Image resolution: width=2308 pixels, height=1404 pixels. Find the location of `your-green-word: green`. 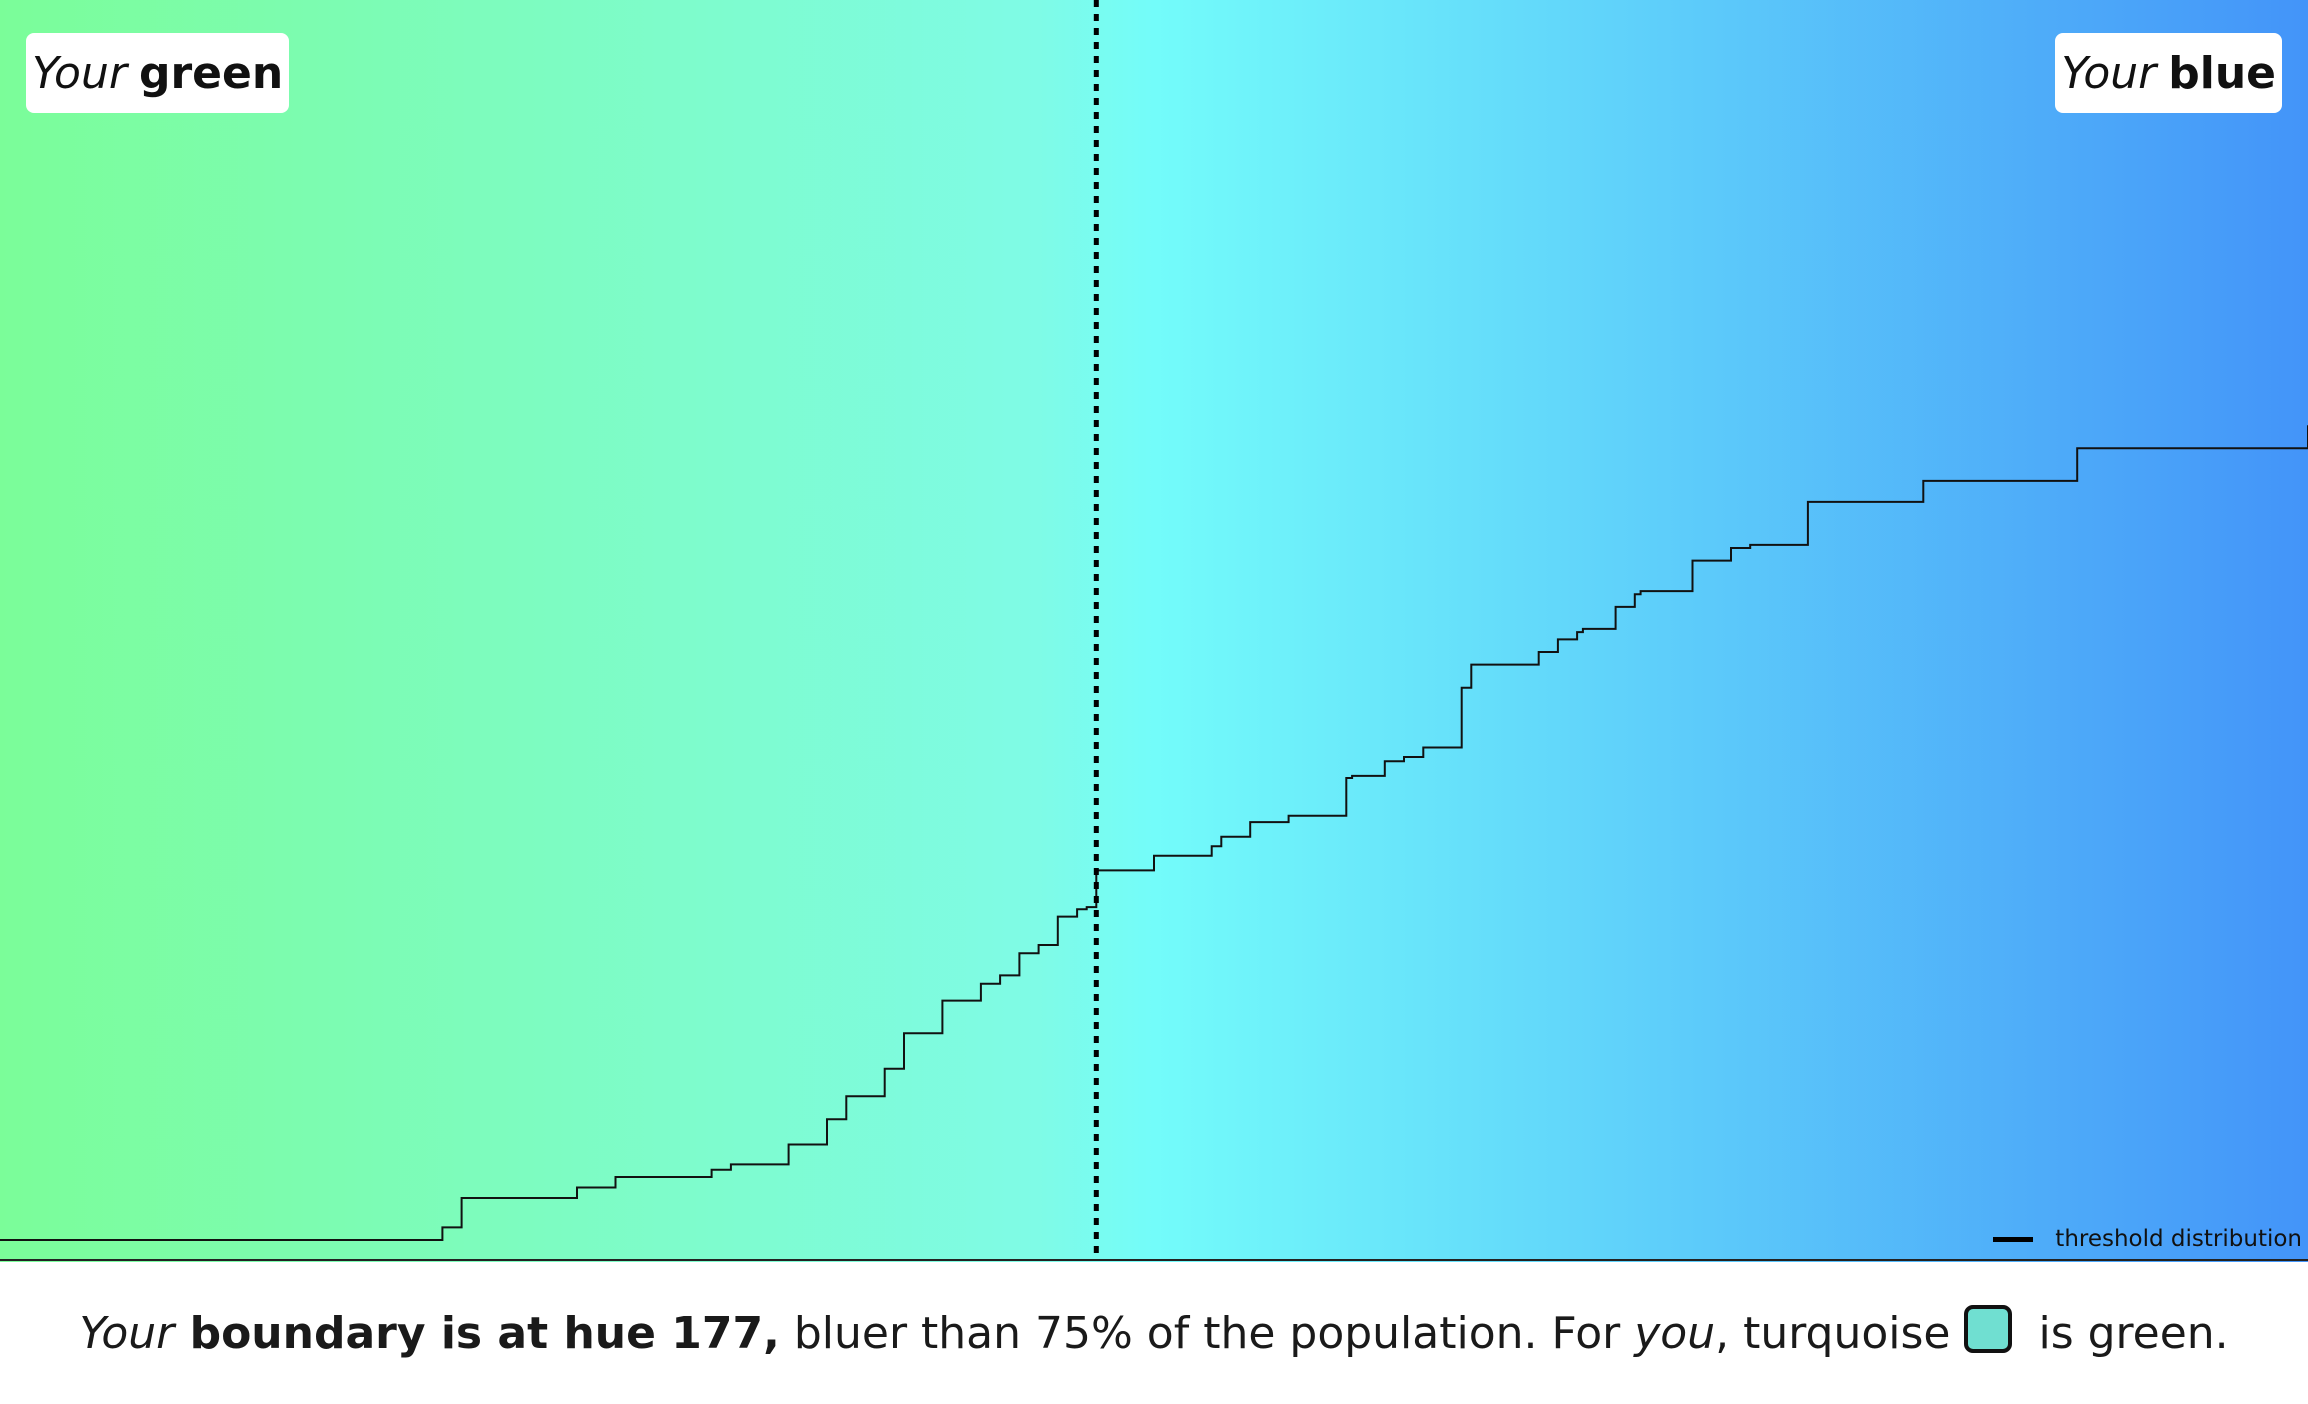

your-green-word: green is located at coordinates (211, 73).